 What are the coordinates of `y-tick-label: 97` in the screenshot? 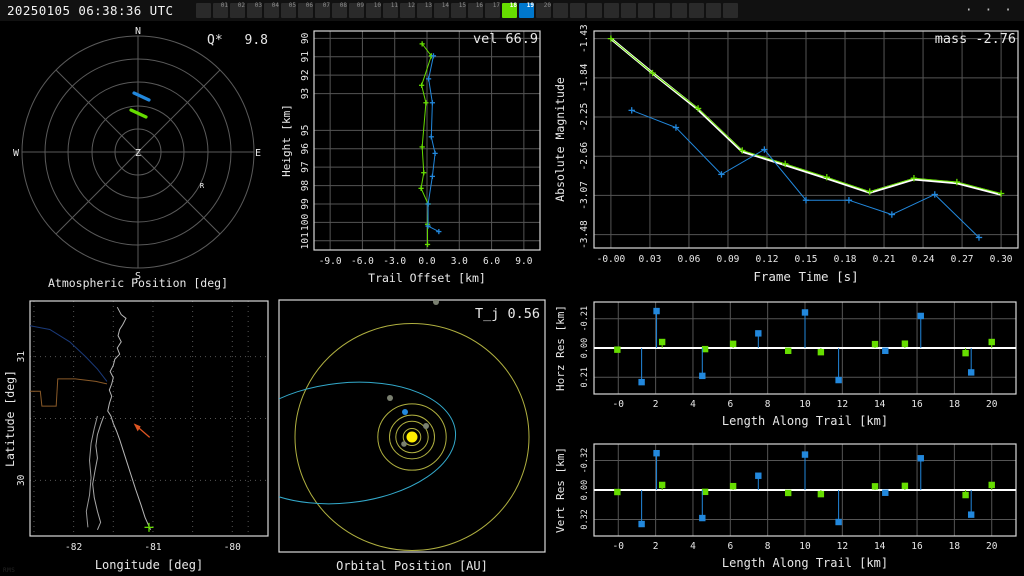 It's located at (305, 166).